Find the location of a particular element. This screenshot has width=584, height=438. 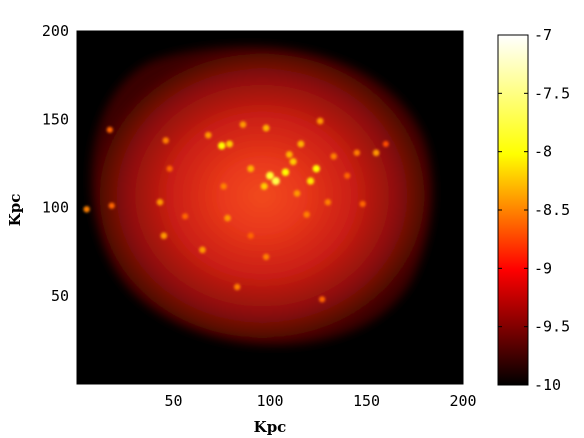

y-axis: 50 100 150 200 is located at coordinates (62, 163).